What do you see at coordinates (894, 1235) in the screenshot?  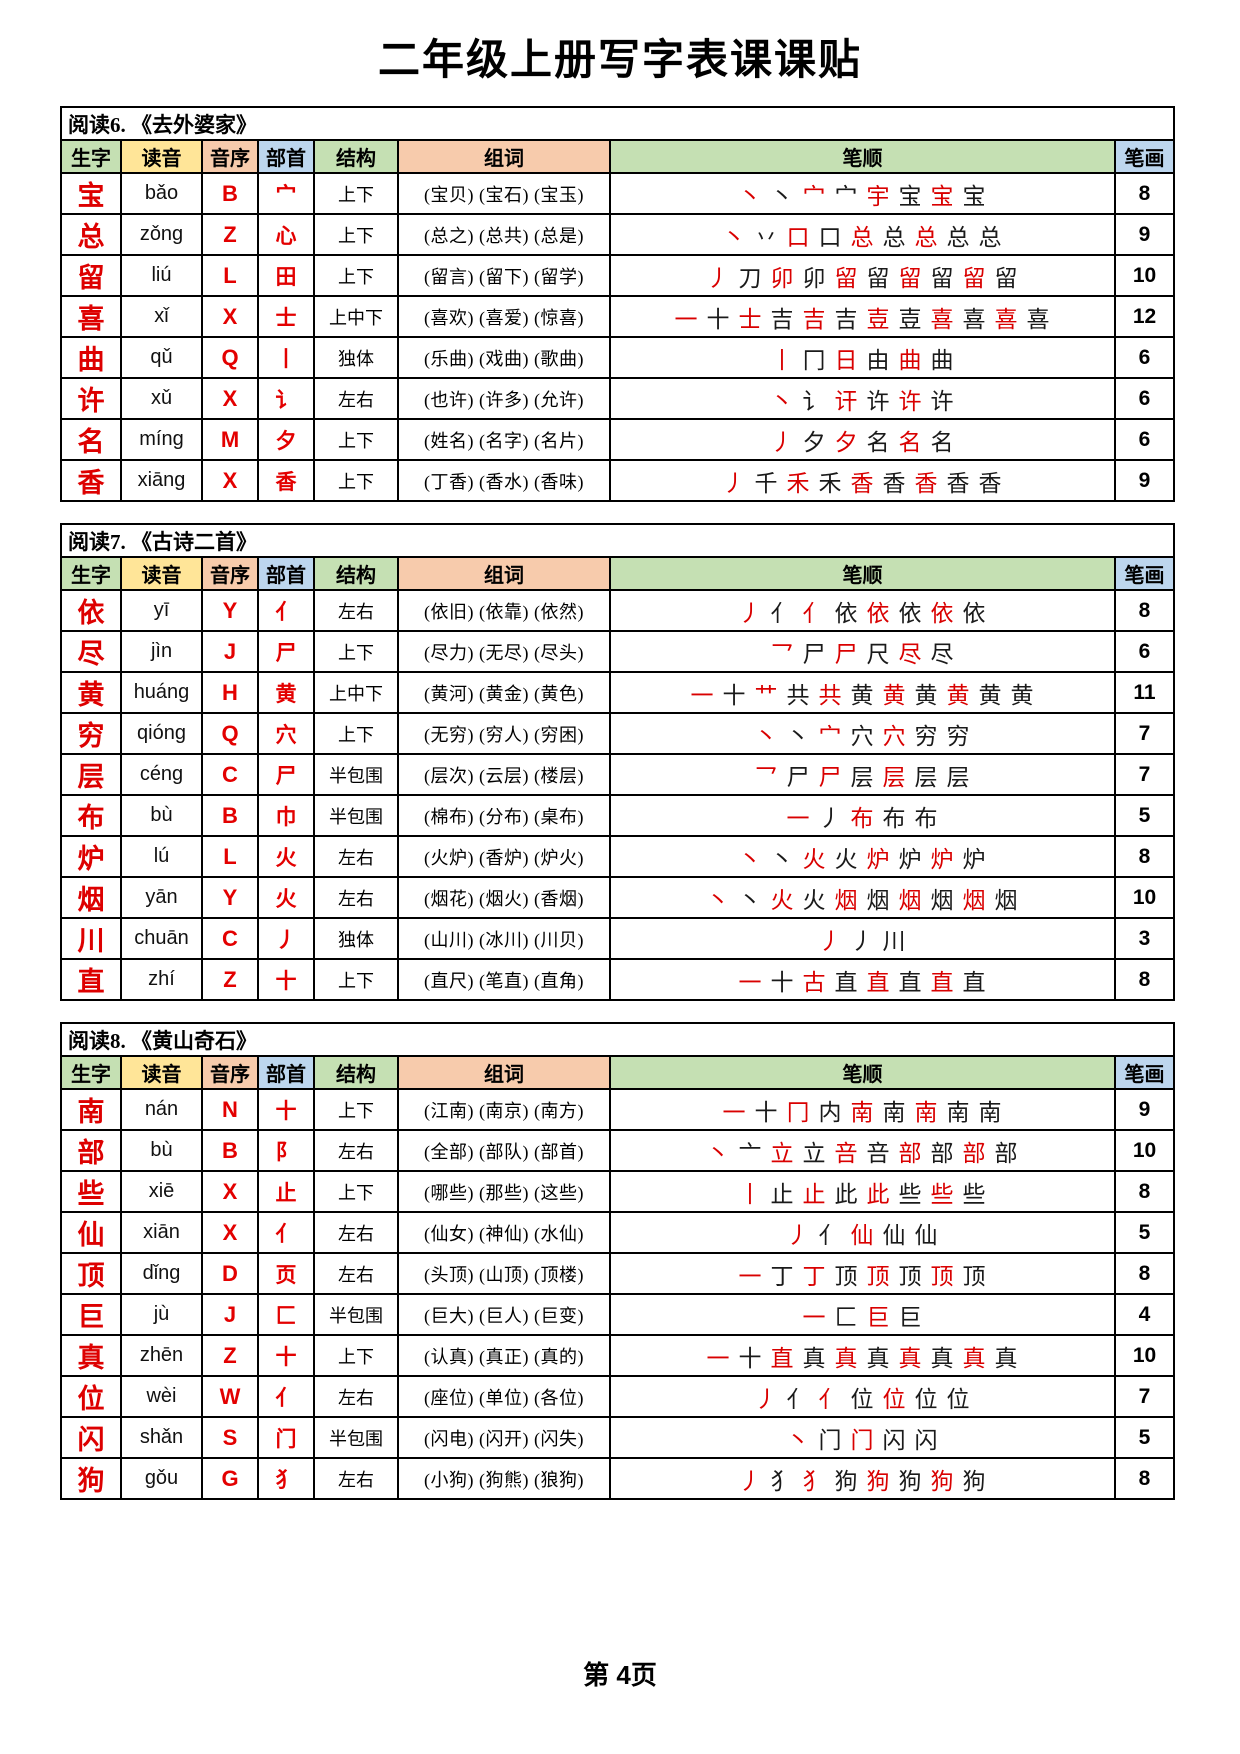 I see `stroke-step: 仙` at bounding box center [894, 1235].